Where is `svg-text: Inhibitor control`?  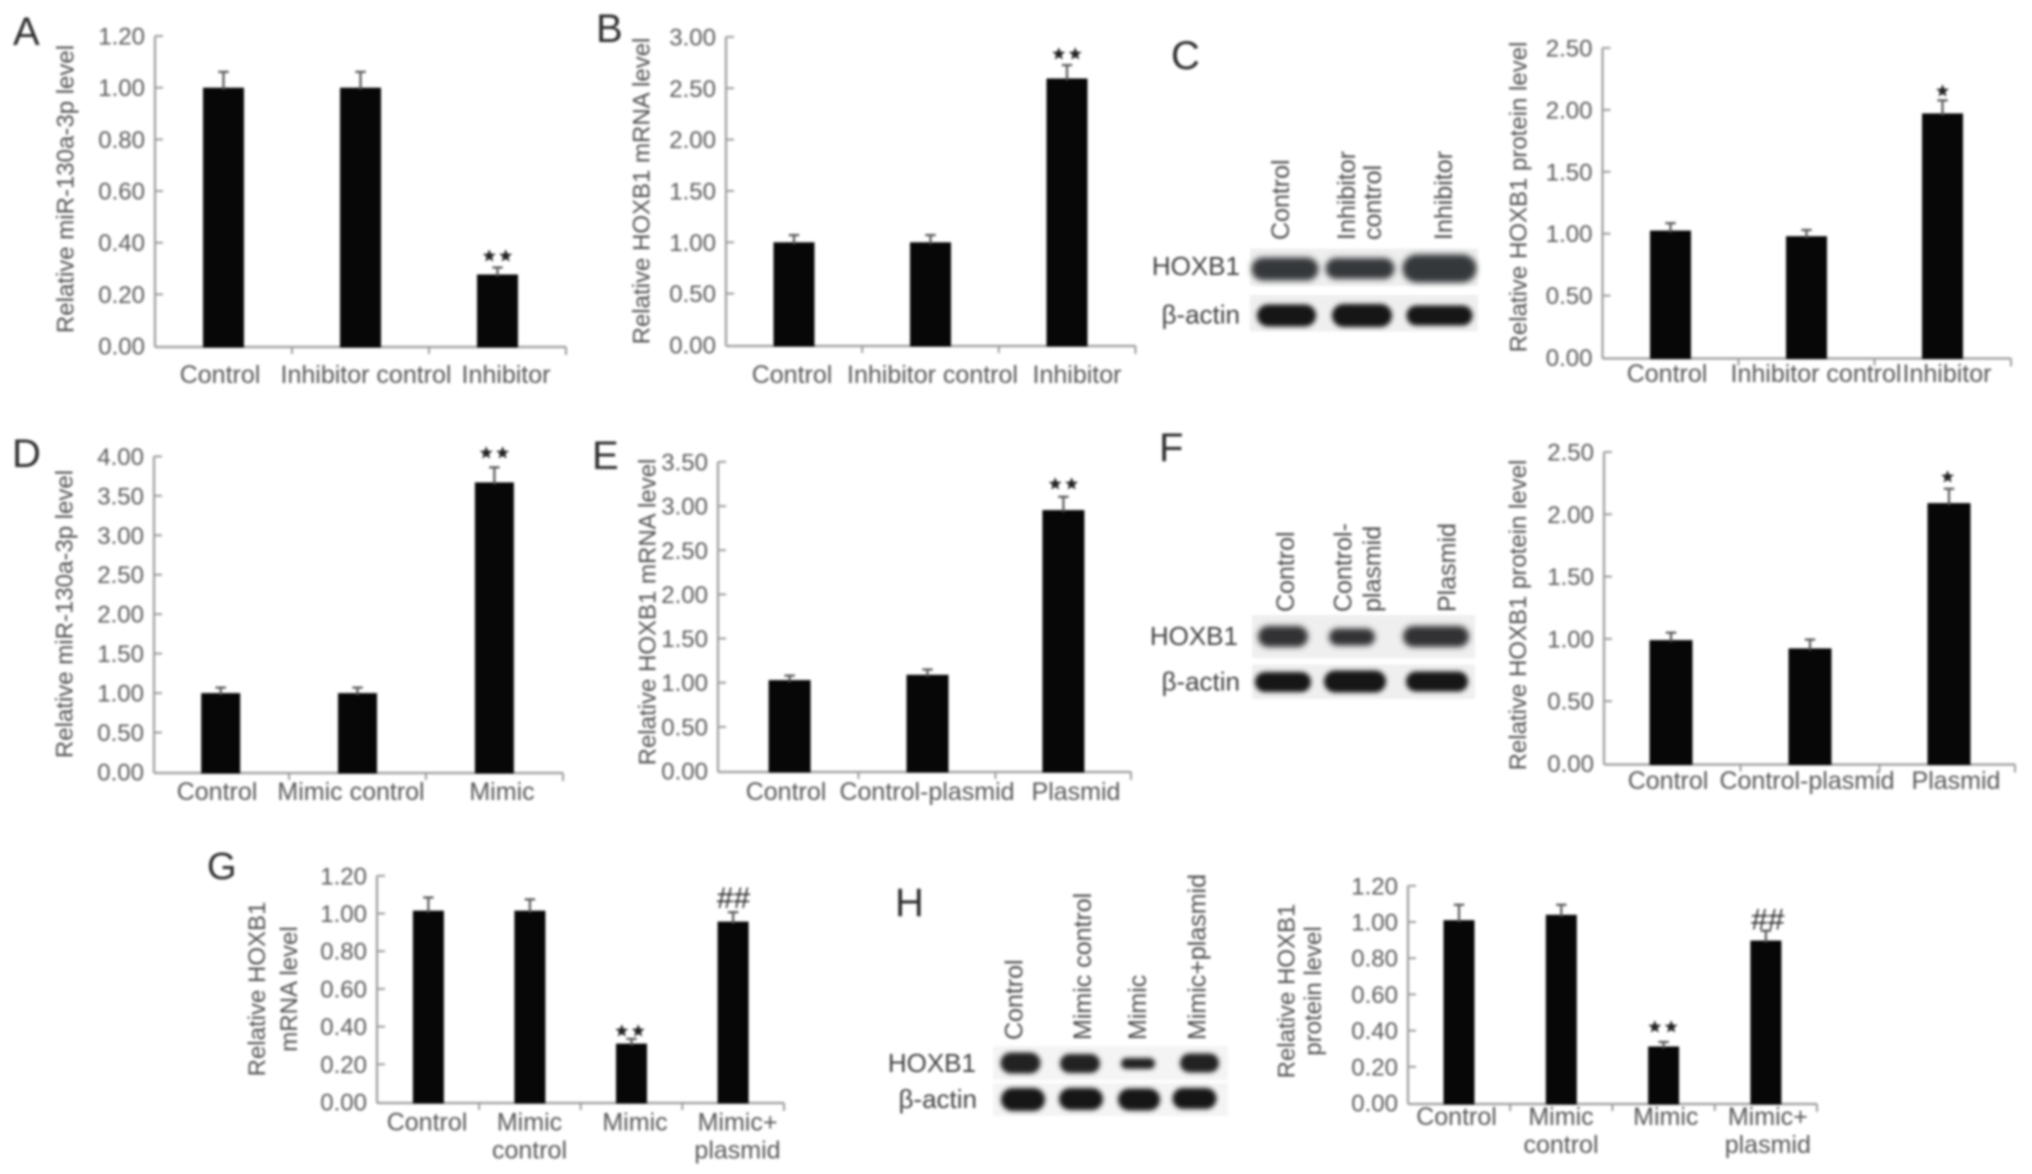 svg-text: Inhibitor control is located at coordinates (932, 375).